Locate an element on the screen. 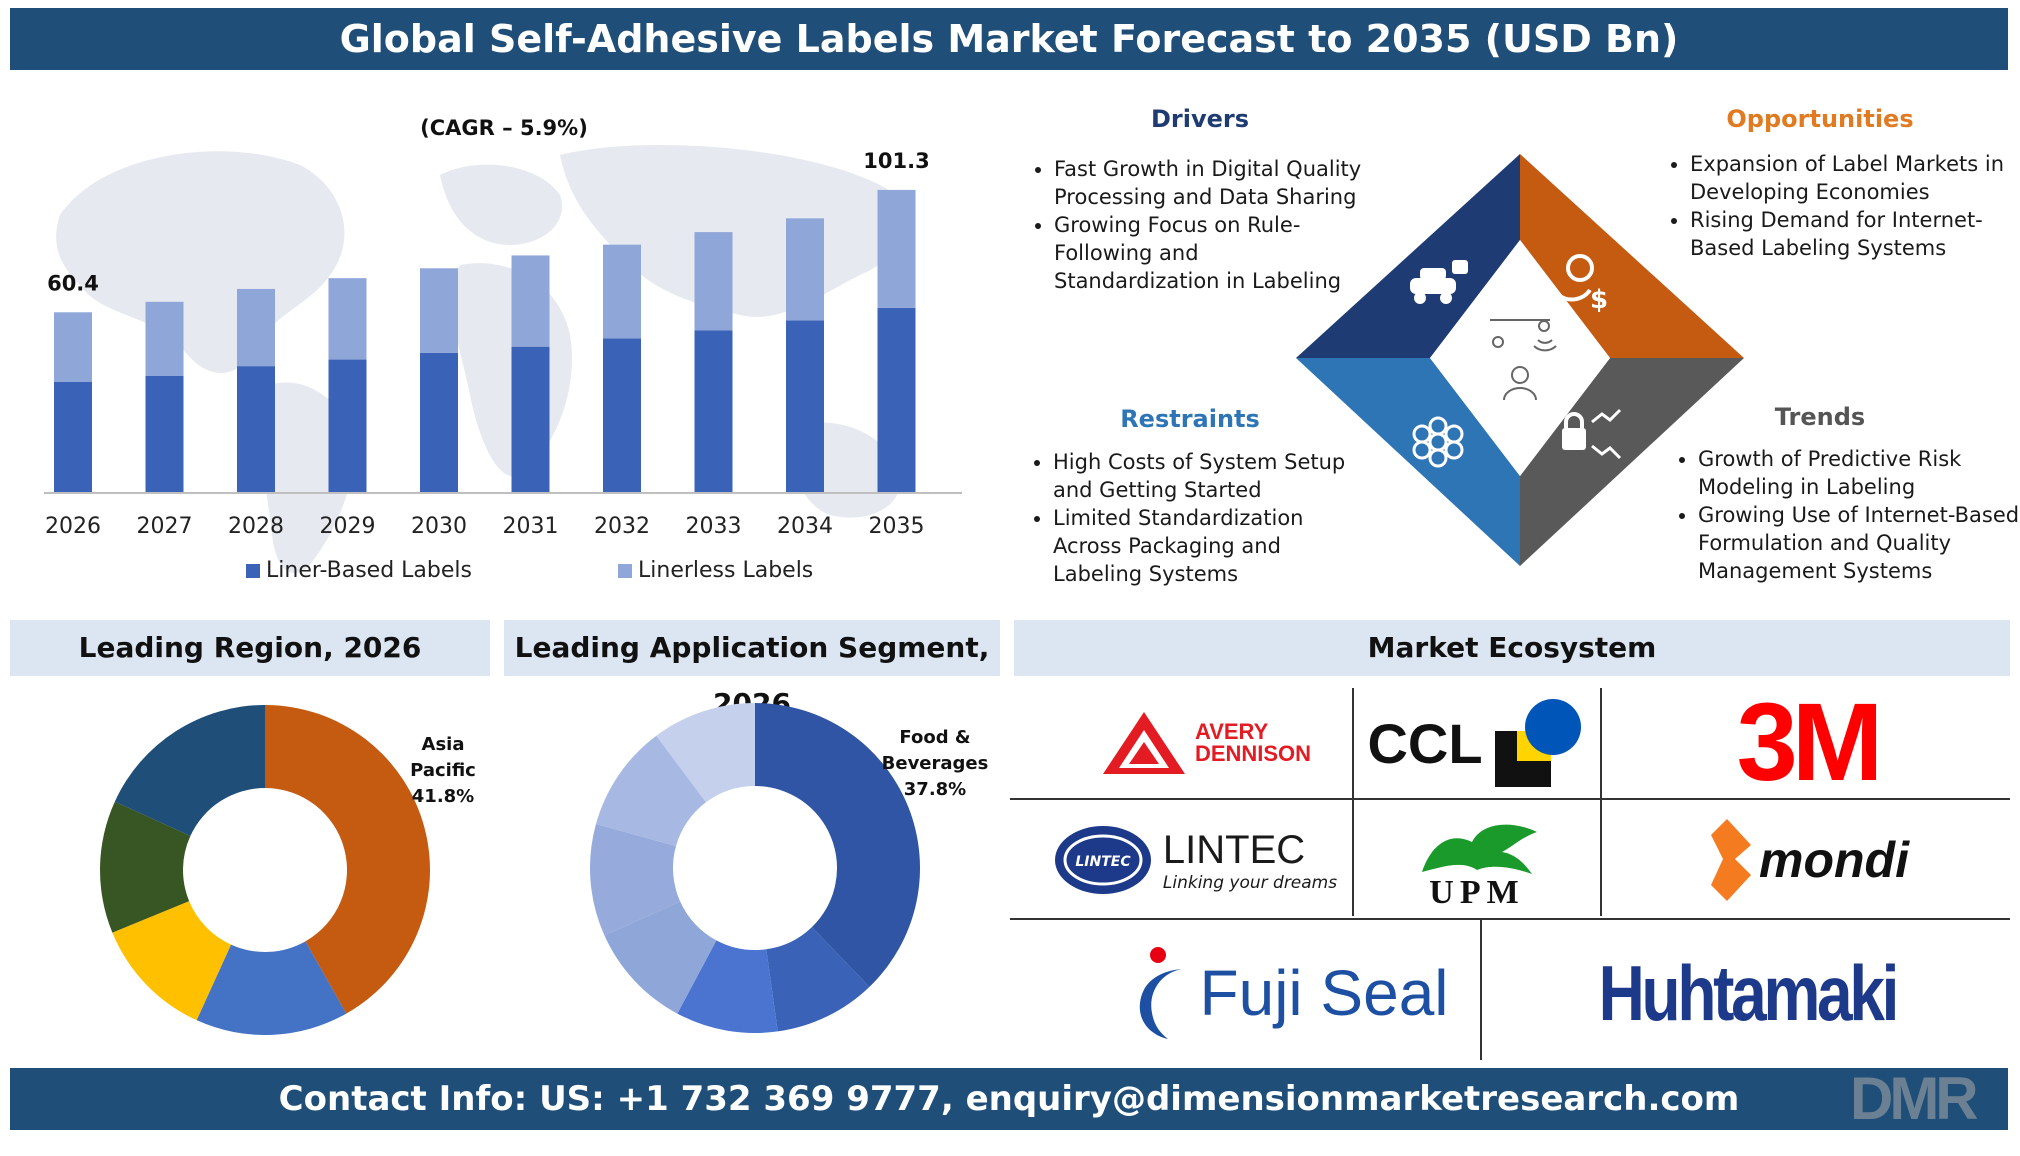  bar-liner-2035 is located at coordinates (896, 400).